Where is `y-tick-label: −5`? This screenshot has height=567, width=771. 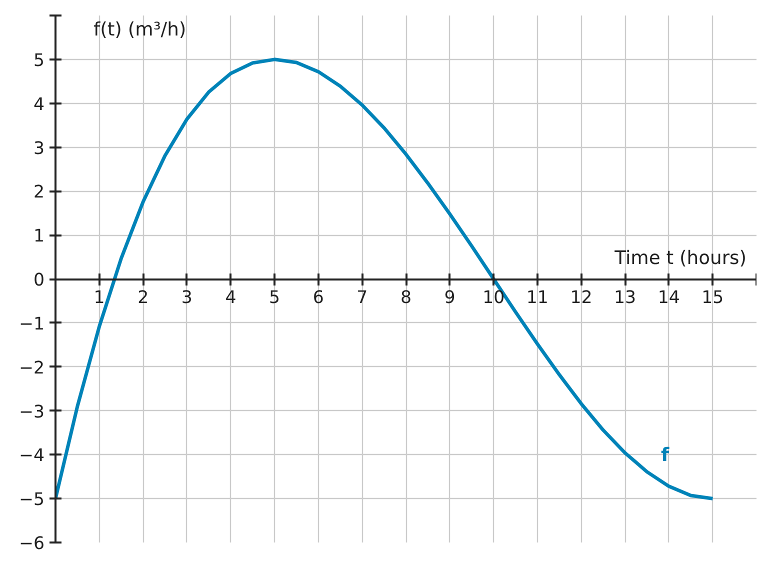 y-tick-label: −5 is located at coordinates (31, 500).